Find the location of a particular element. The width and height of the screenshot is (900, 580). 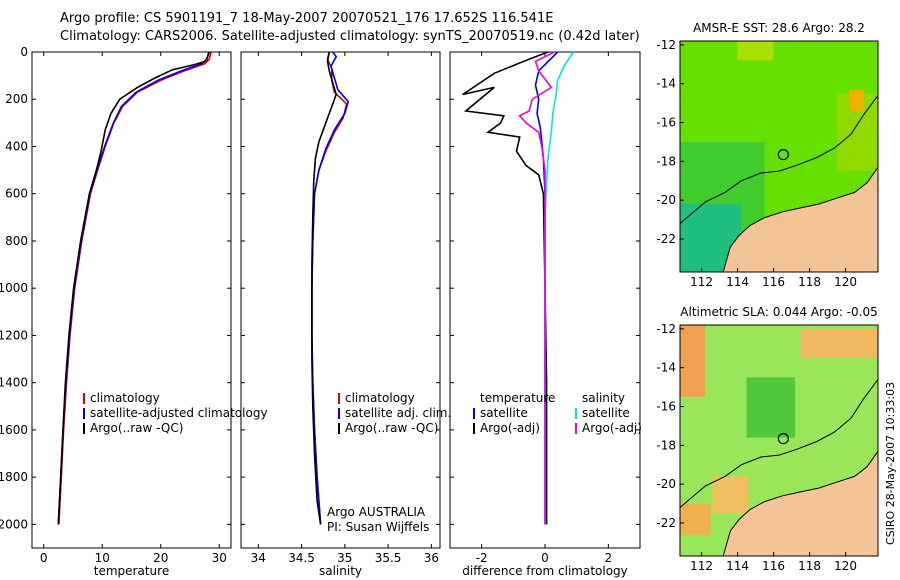

sst_map-ytick-label: -20 is located at coordinates (666, 200).